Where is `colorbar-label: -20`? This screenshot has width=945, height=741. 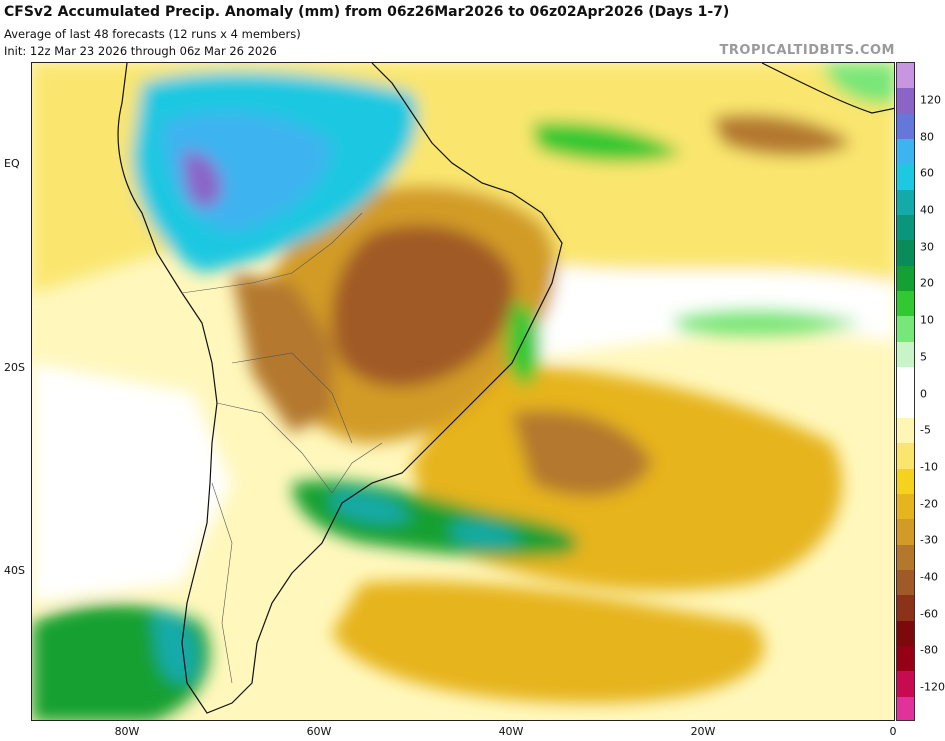
colorbar-label: -20 is located at coordinates (929, 504).